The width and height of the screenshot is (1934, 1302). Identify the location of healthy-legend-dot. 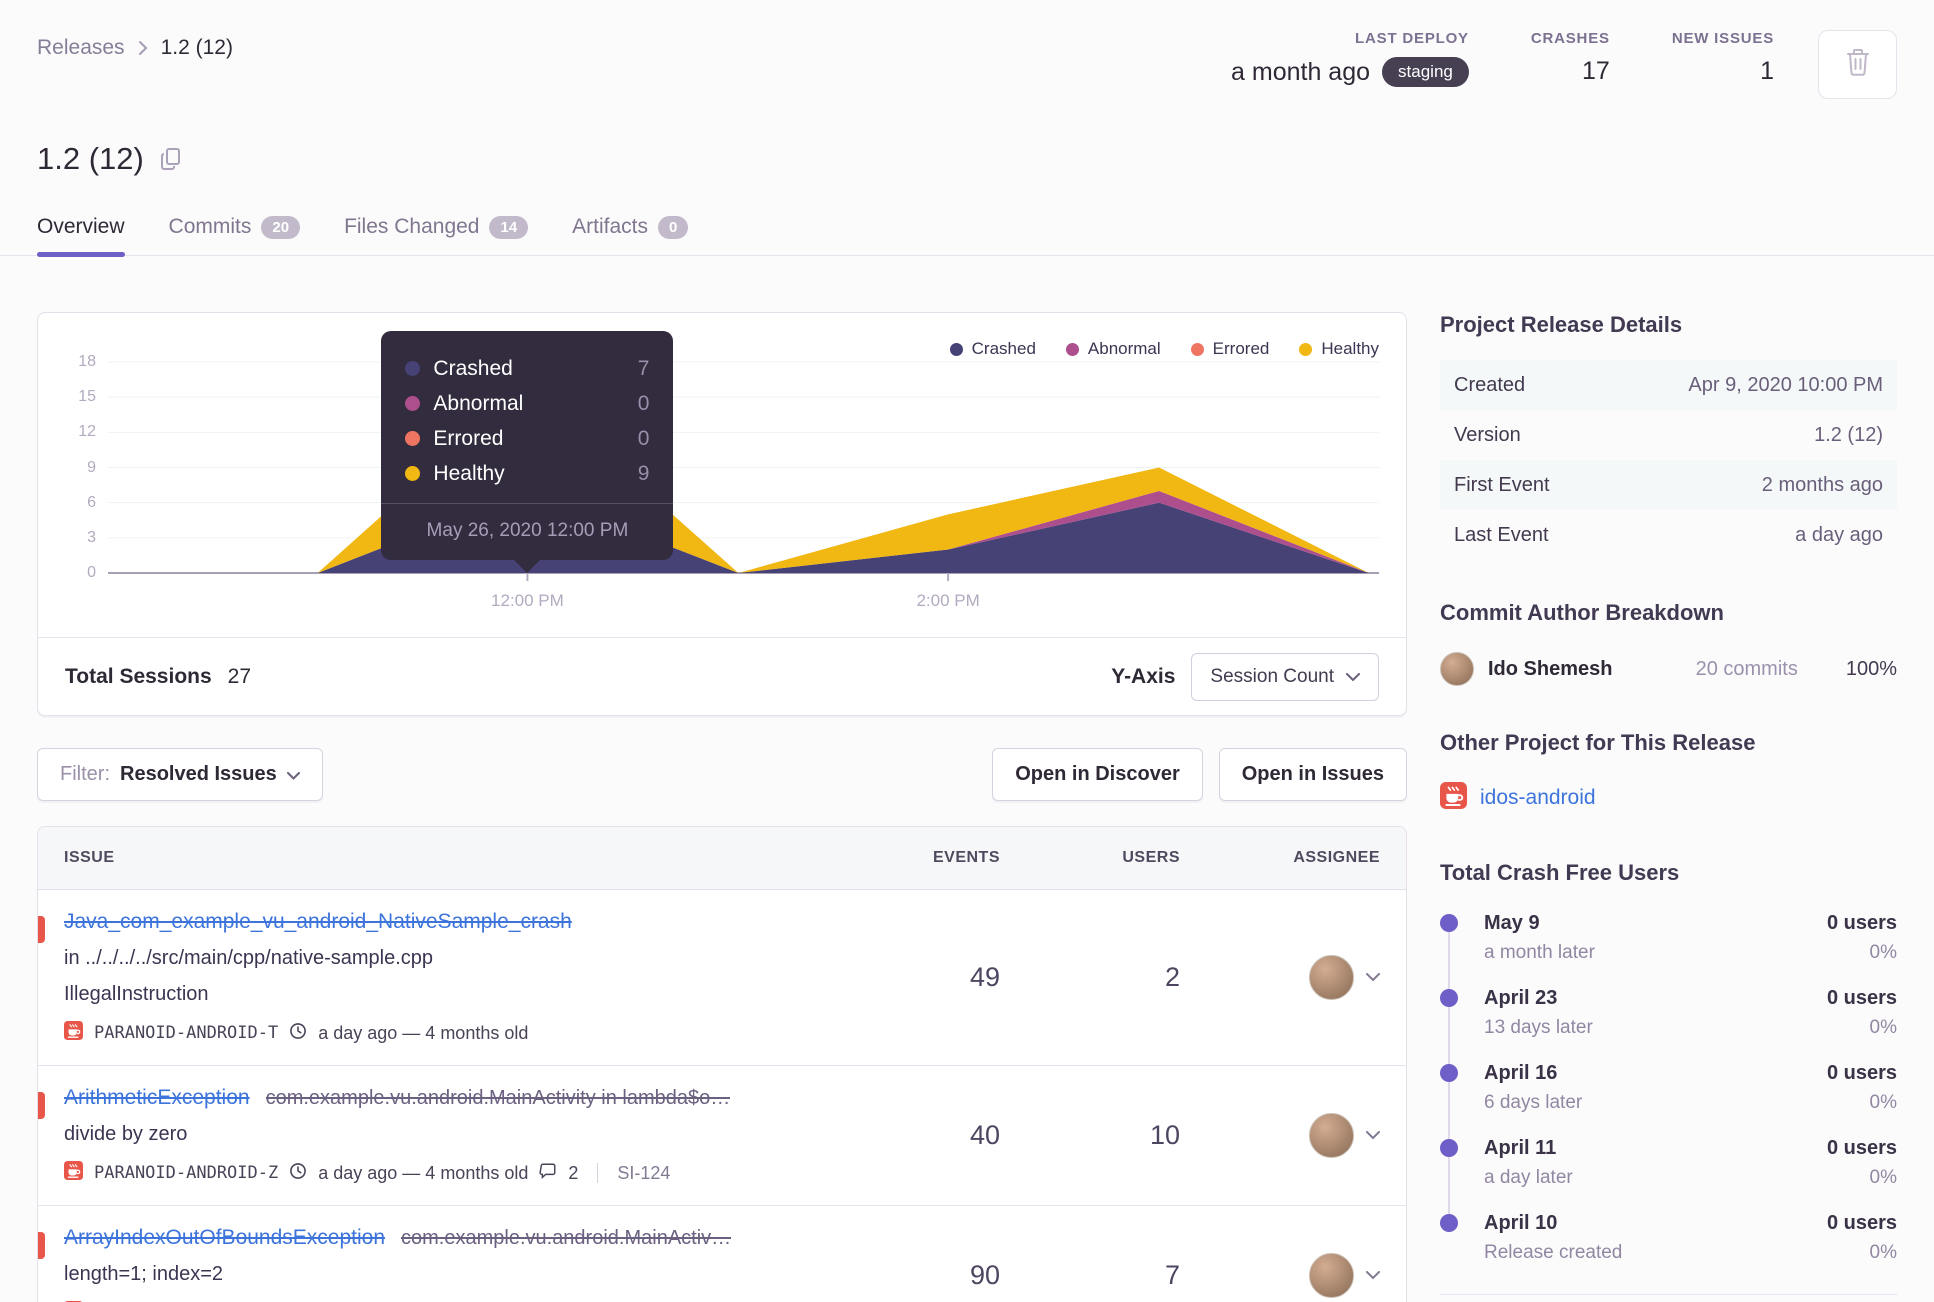
(1306, 349).